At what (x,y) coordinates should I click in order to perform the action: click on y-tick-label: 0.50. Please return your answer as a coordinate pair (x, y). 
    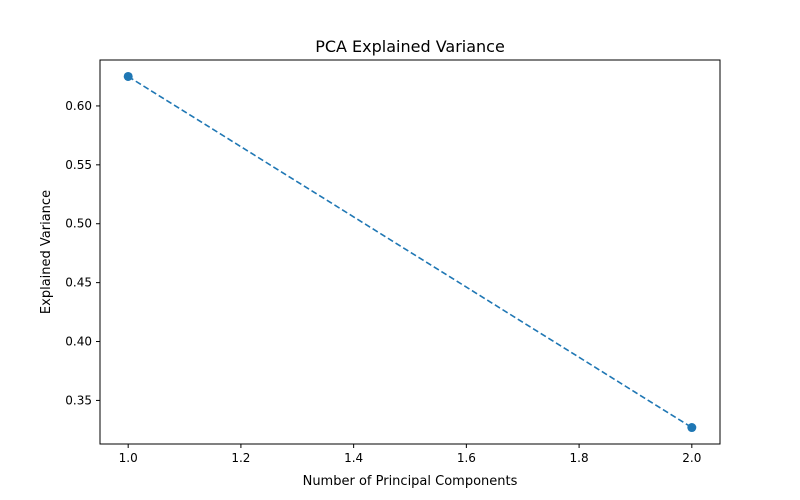
    Looking at the image, I should click on (78, 224).